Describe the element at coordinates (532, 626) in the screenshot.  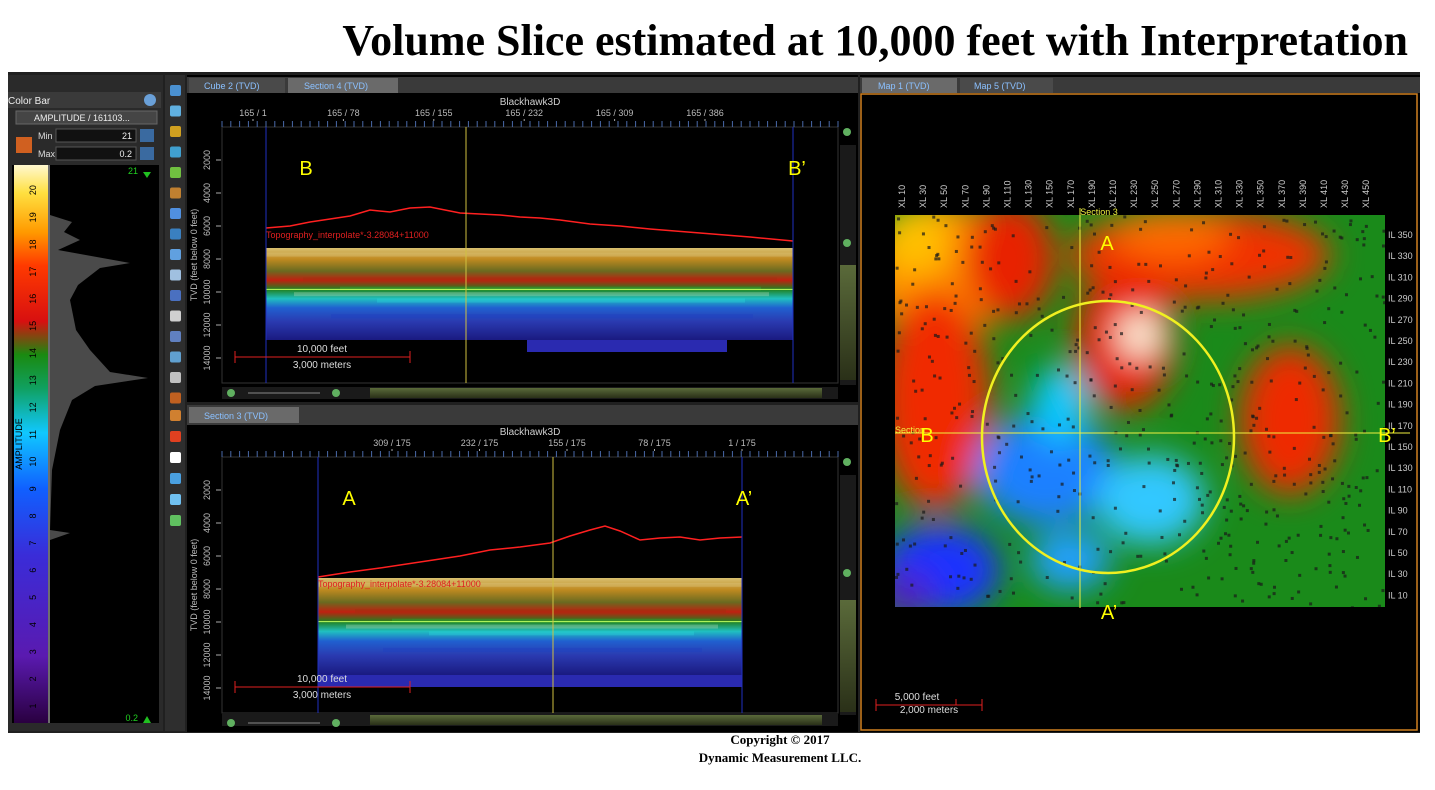
I see `seismic-layer` at that location.